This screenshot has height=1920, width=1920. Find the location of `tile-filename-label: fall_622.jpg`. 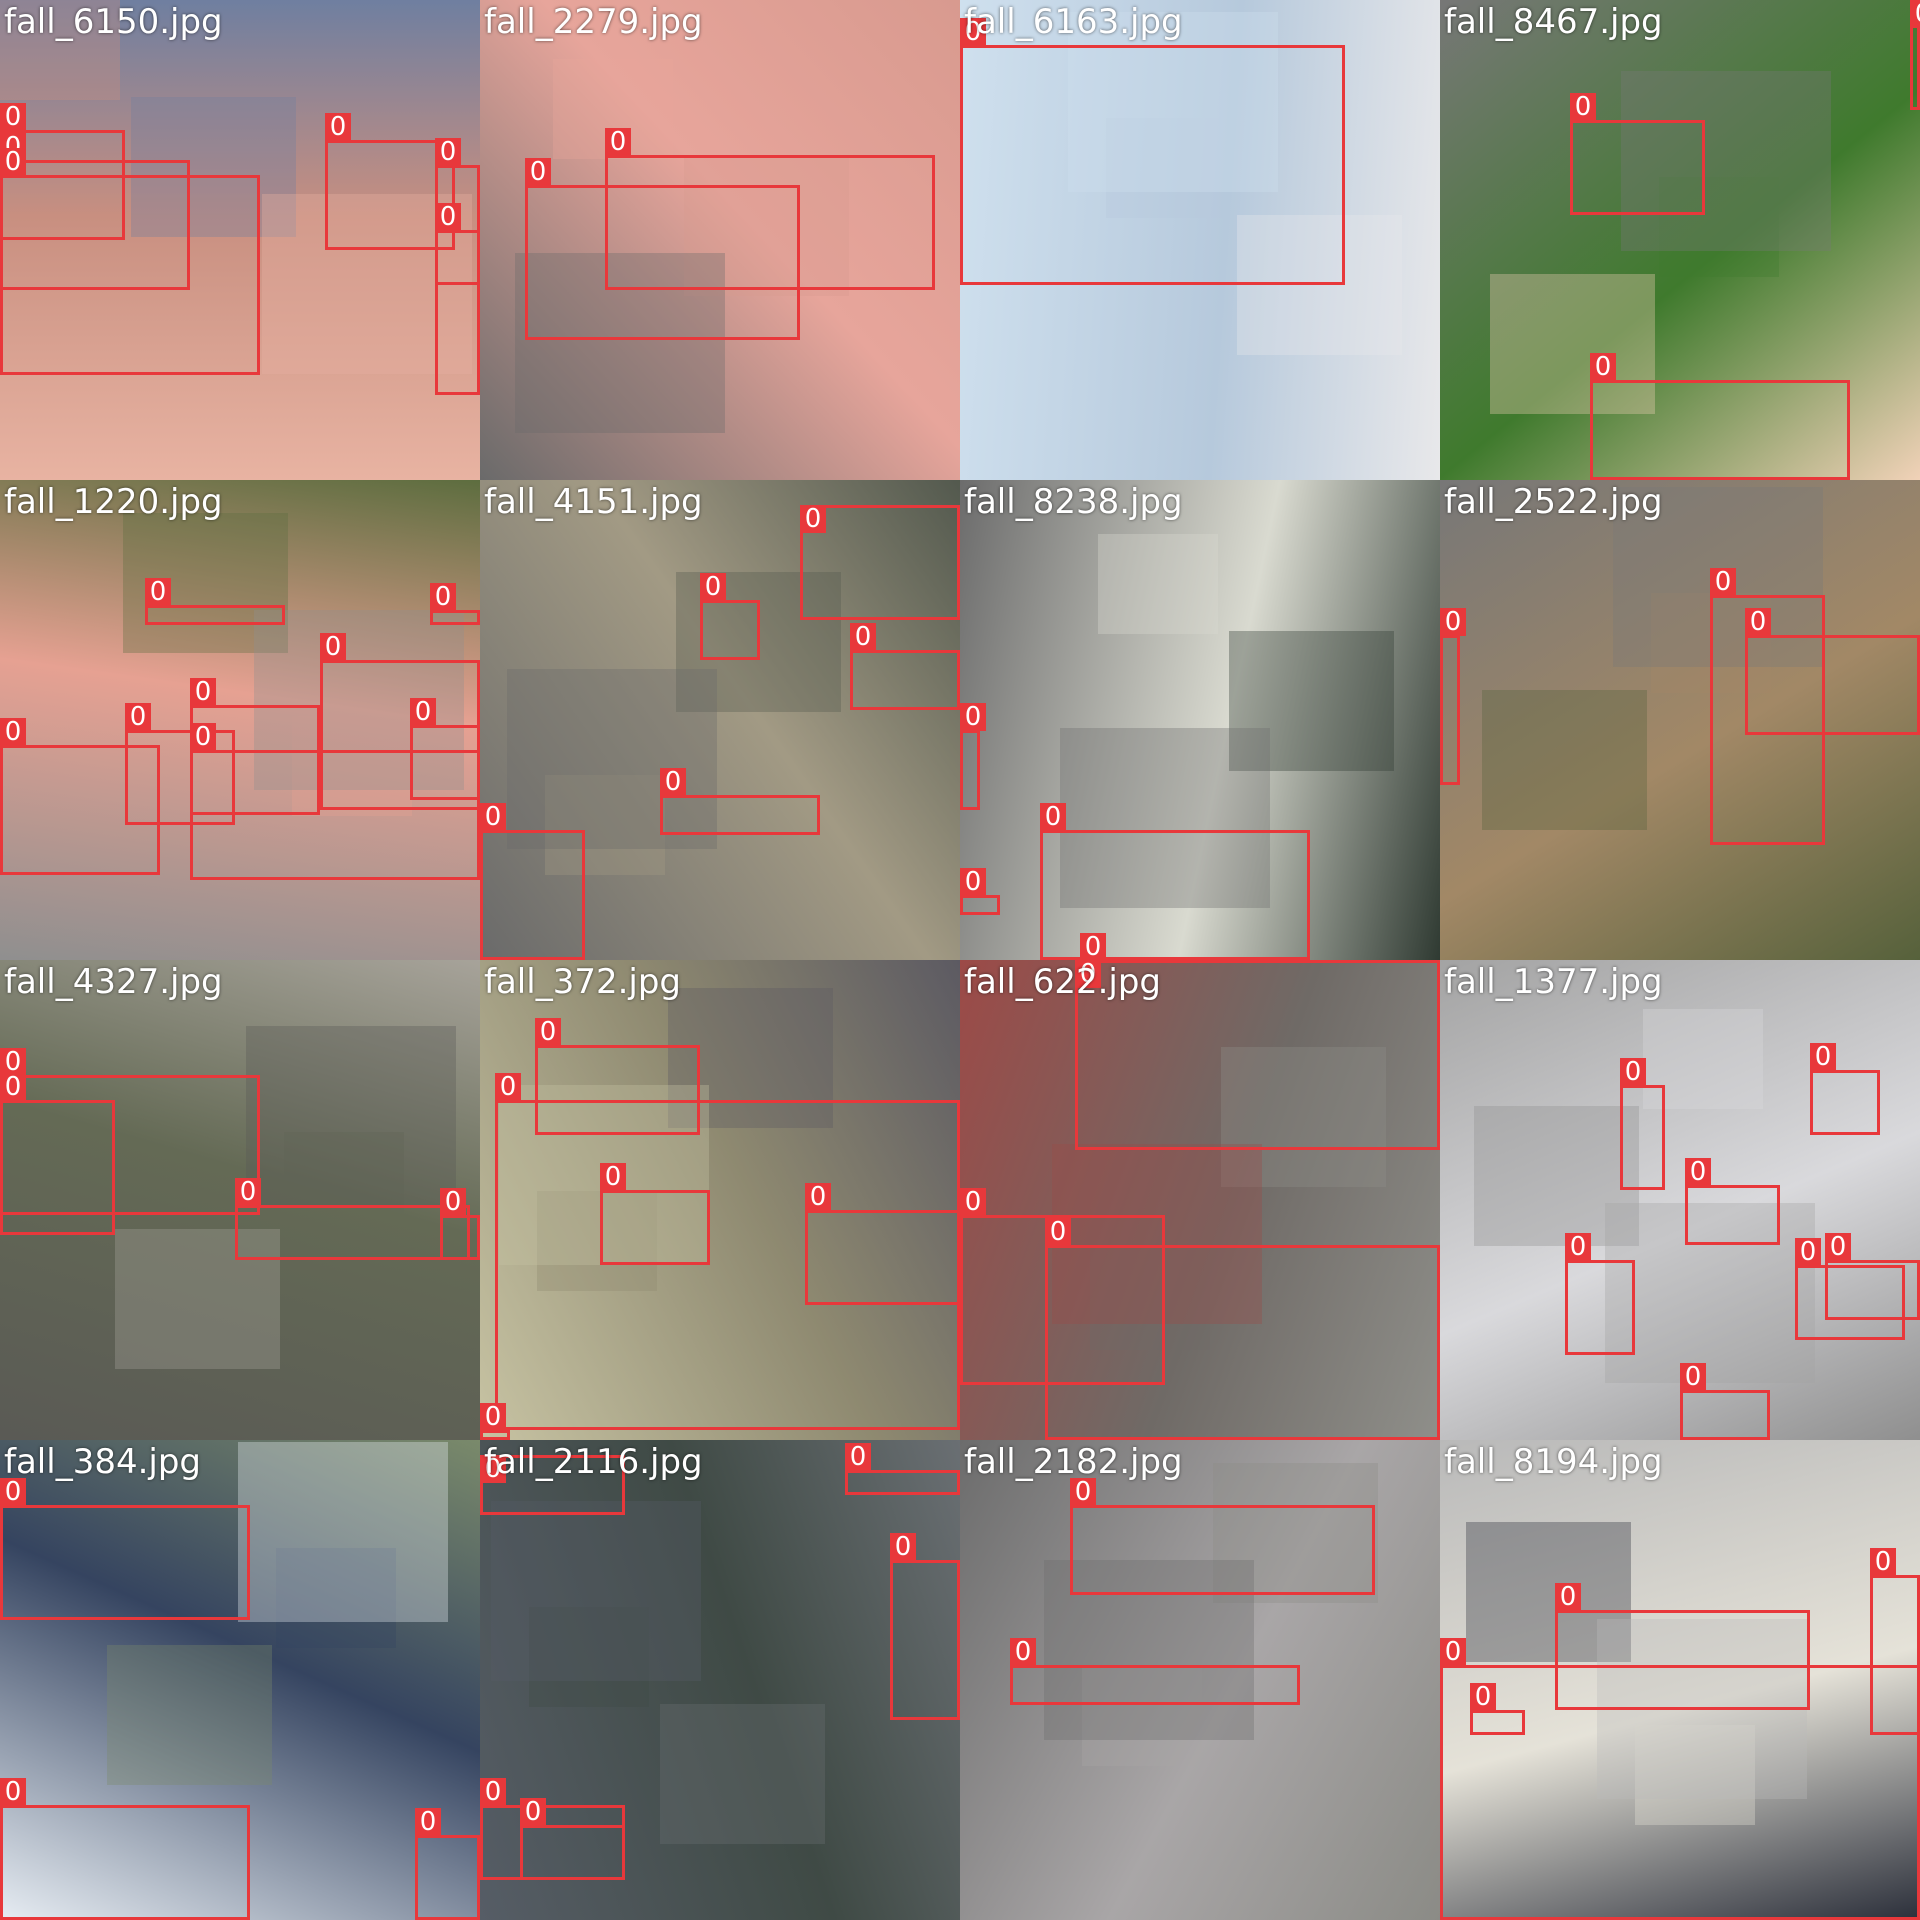

tile-filename-label: fall_622.jpg is located at coordinates (1063, 982).